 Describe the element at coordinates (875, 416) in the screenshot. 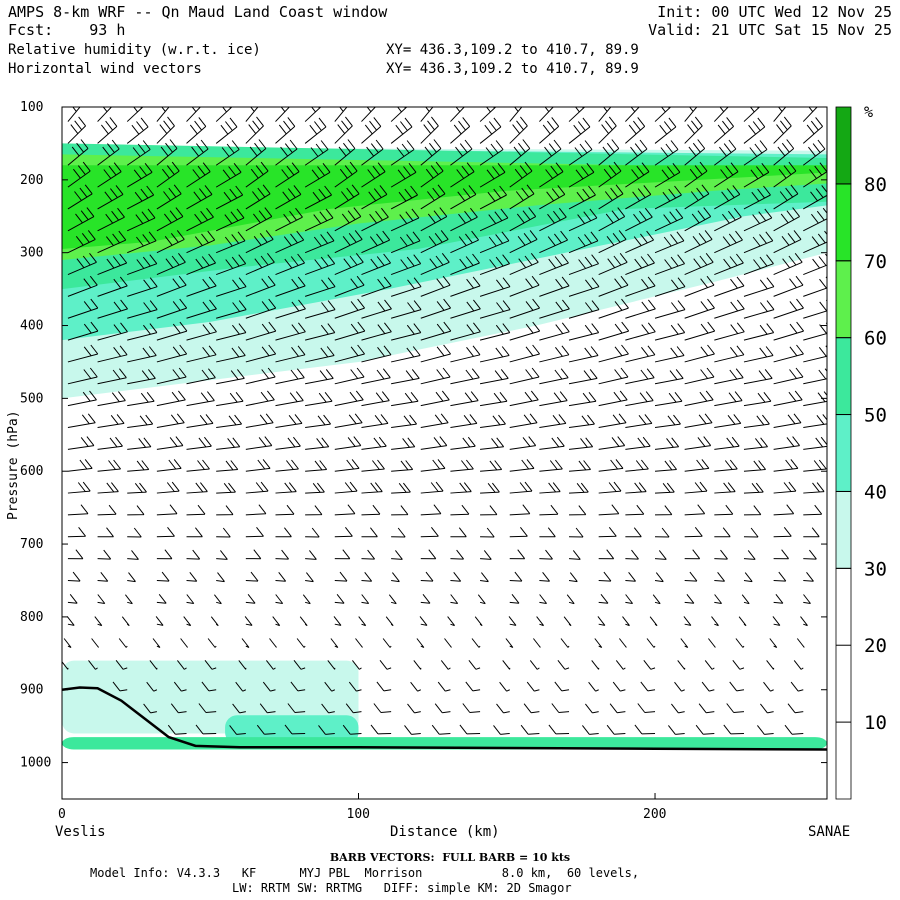

I see `colorbar-label: 50` at that location.